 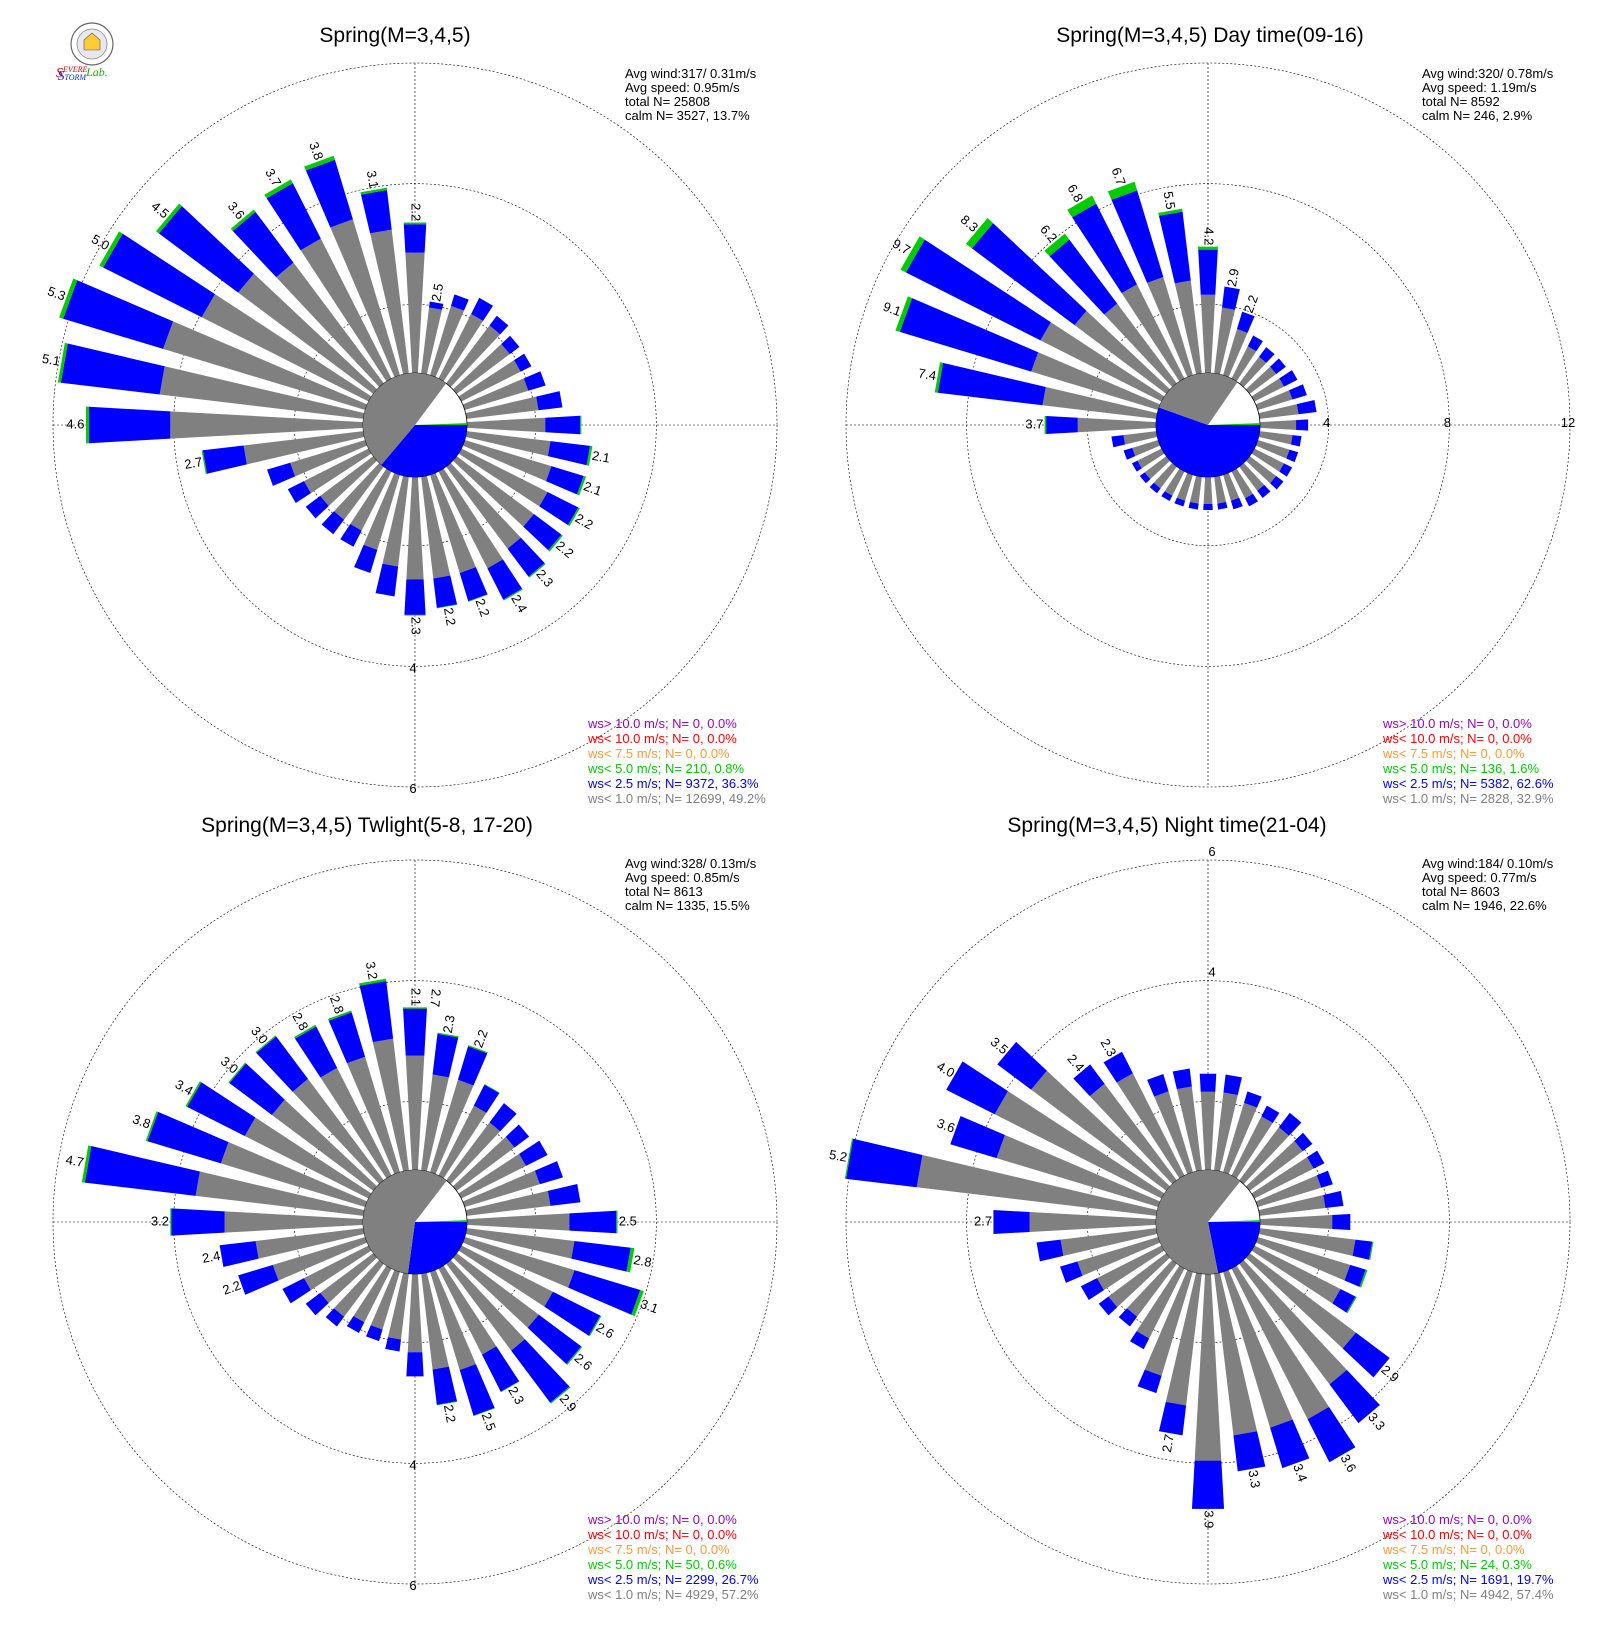 What do you see at coordinates (1488, 73) in the screenshot?
I see `stat-line: Avg wind:320/ 0.78m/s` at bounding box center [1488, 73].